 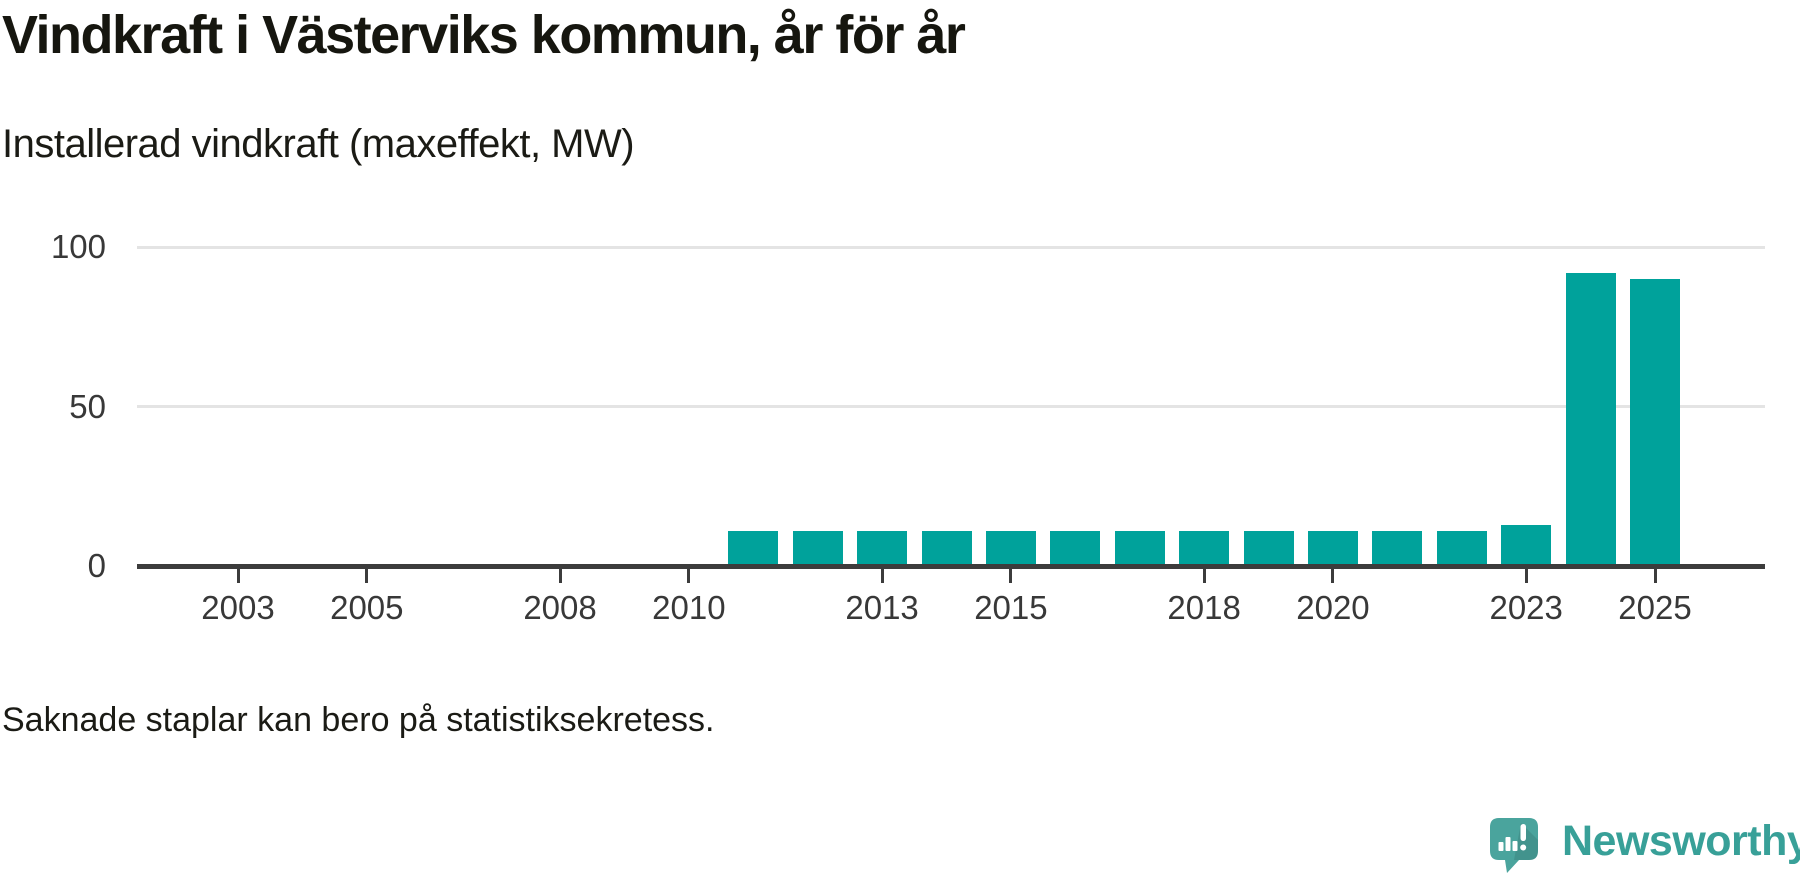 I want to click on x-axis-label-2005: 2005, so click(x=367, y=607).